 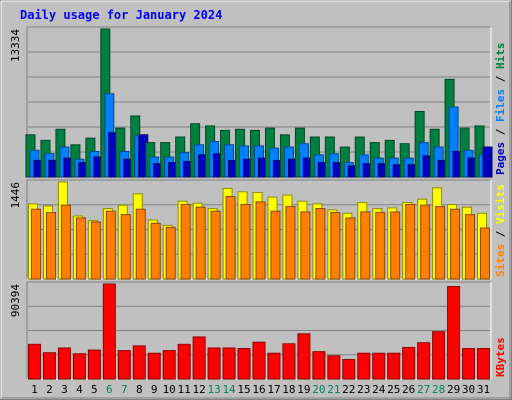 I want to click on x-tick-day-29: 29, so click(x=453, y=389).